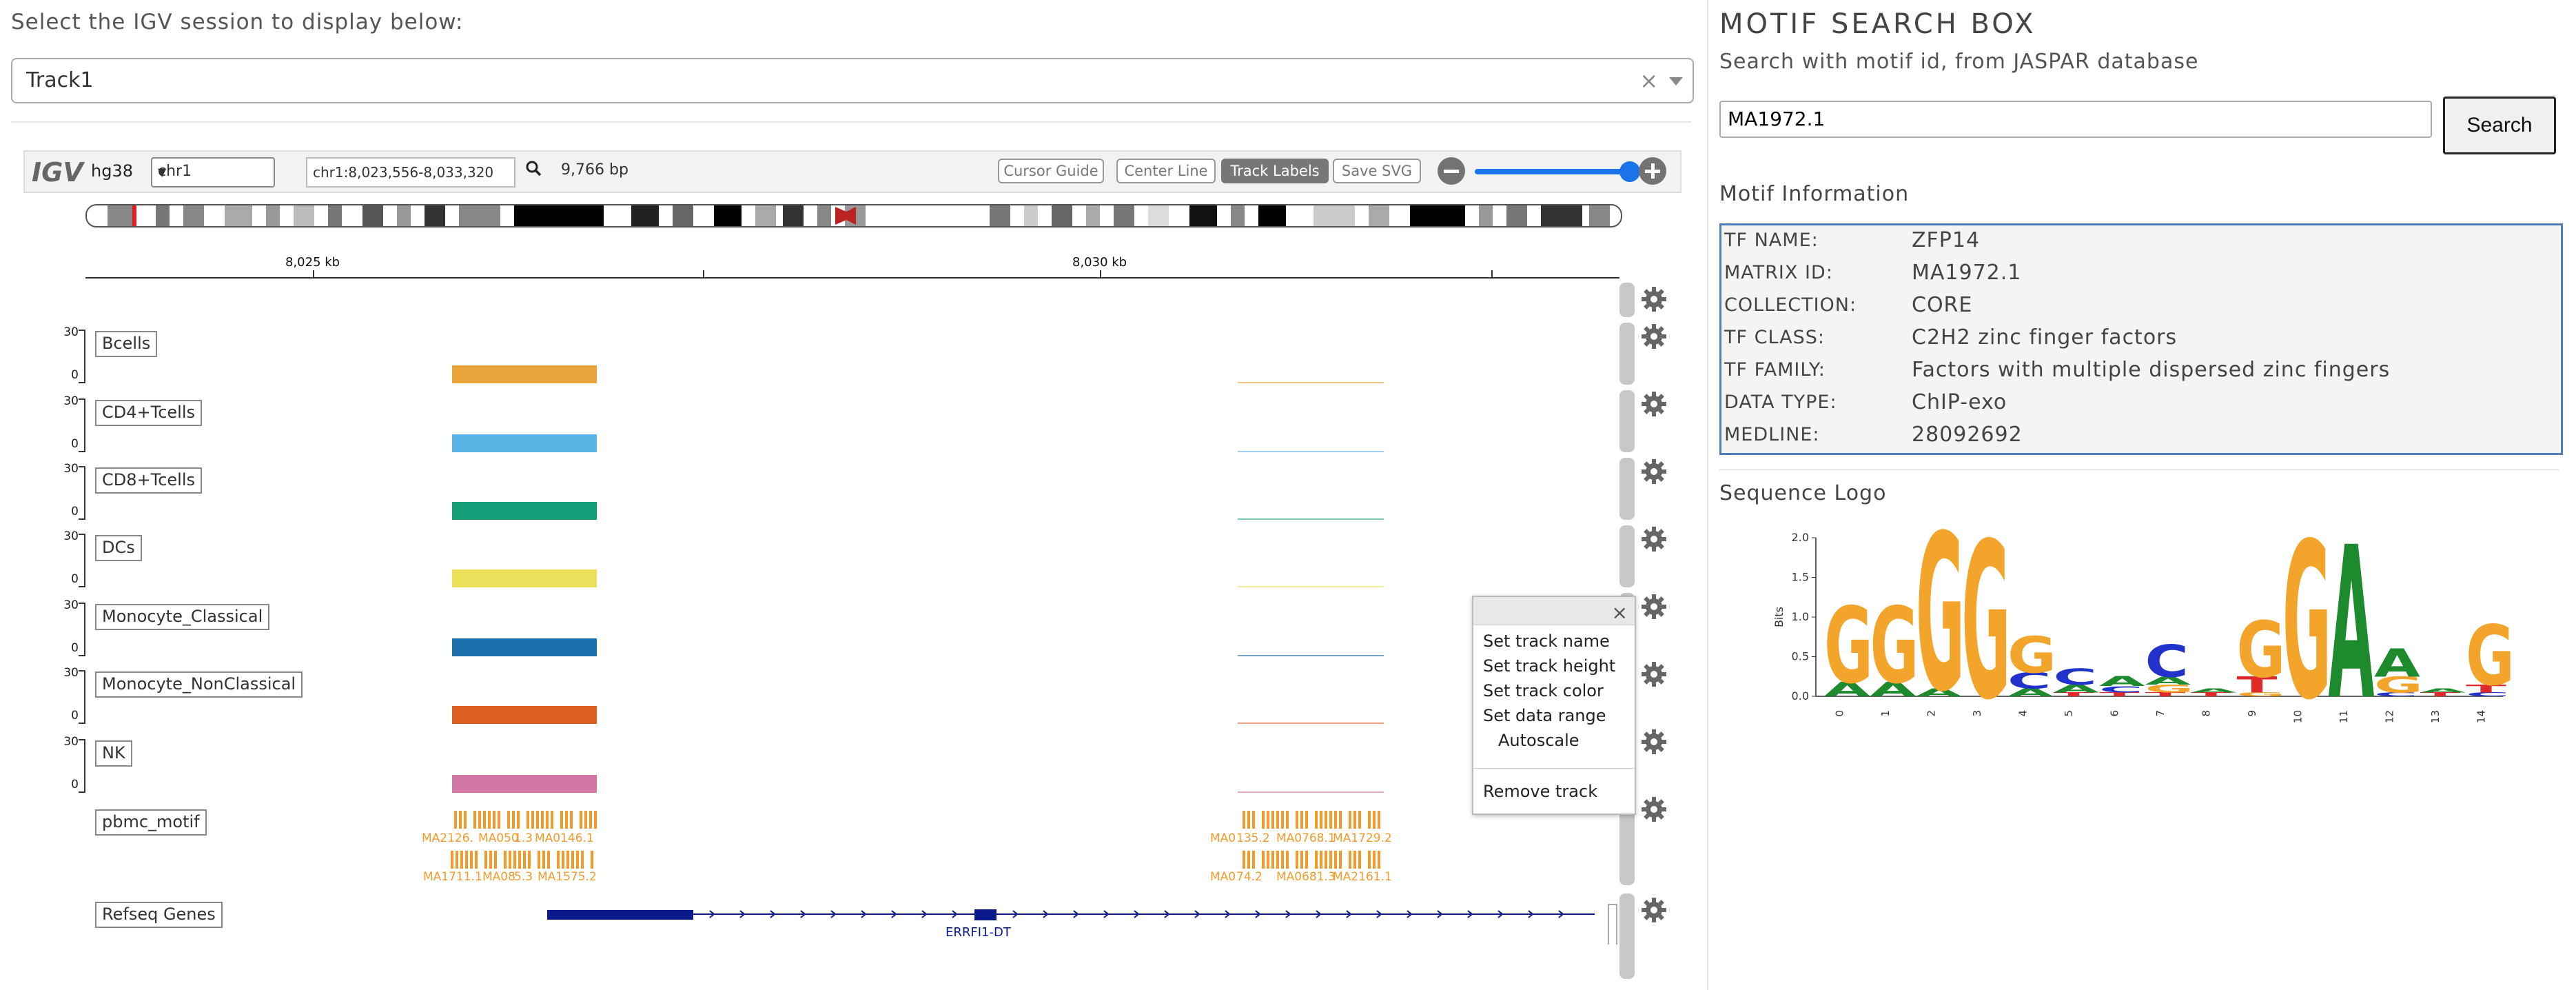  Describe the element at coordinates (112, 171) in the screenshot. I see `genome-label: hg38` at that location.